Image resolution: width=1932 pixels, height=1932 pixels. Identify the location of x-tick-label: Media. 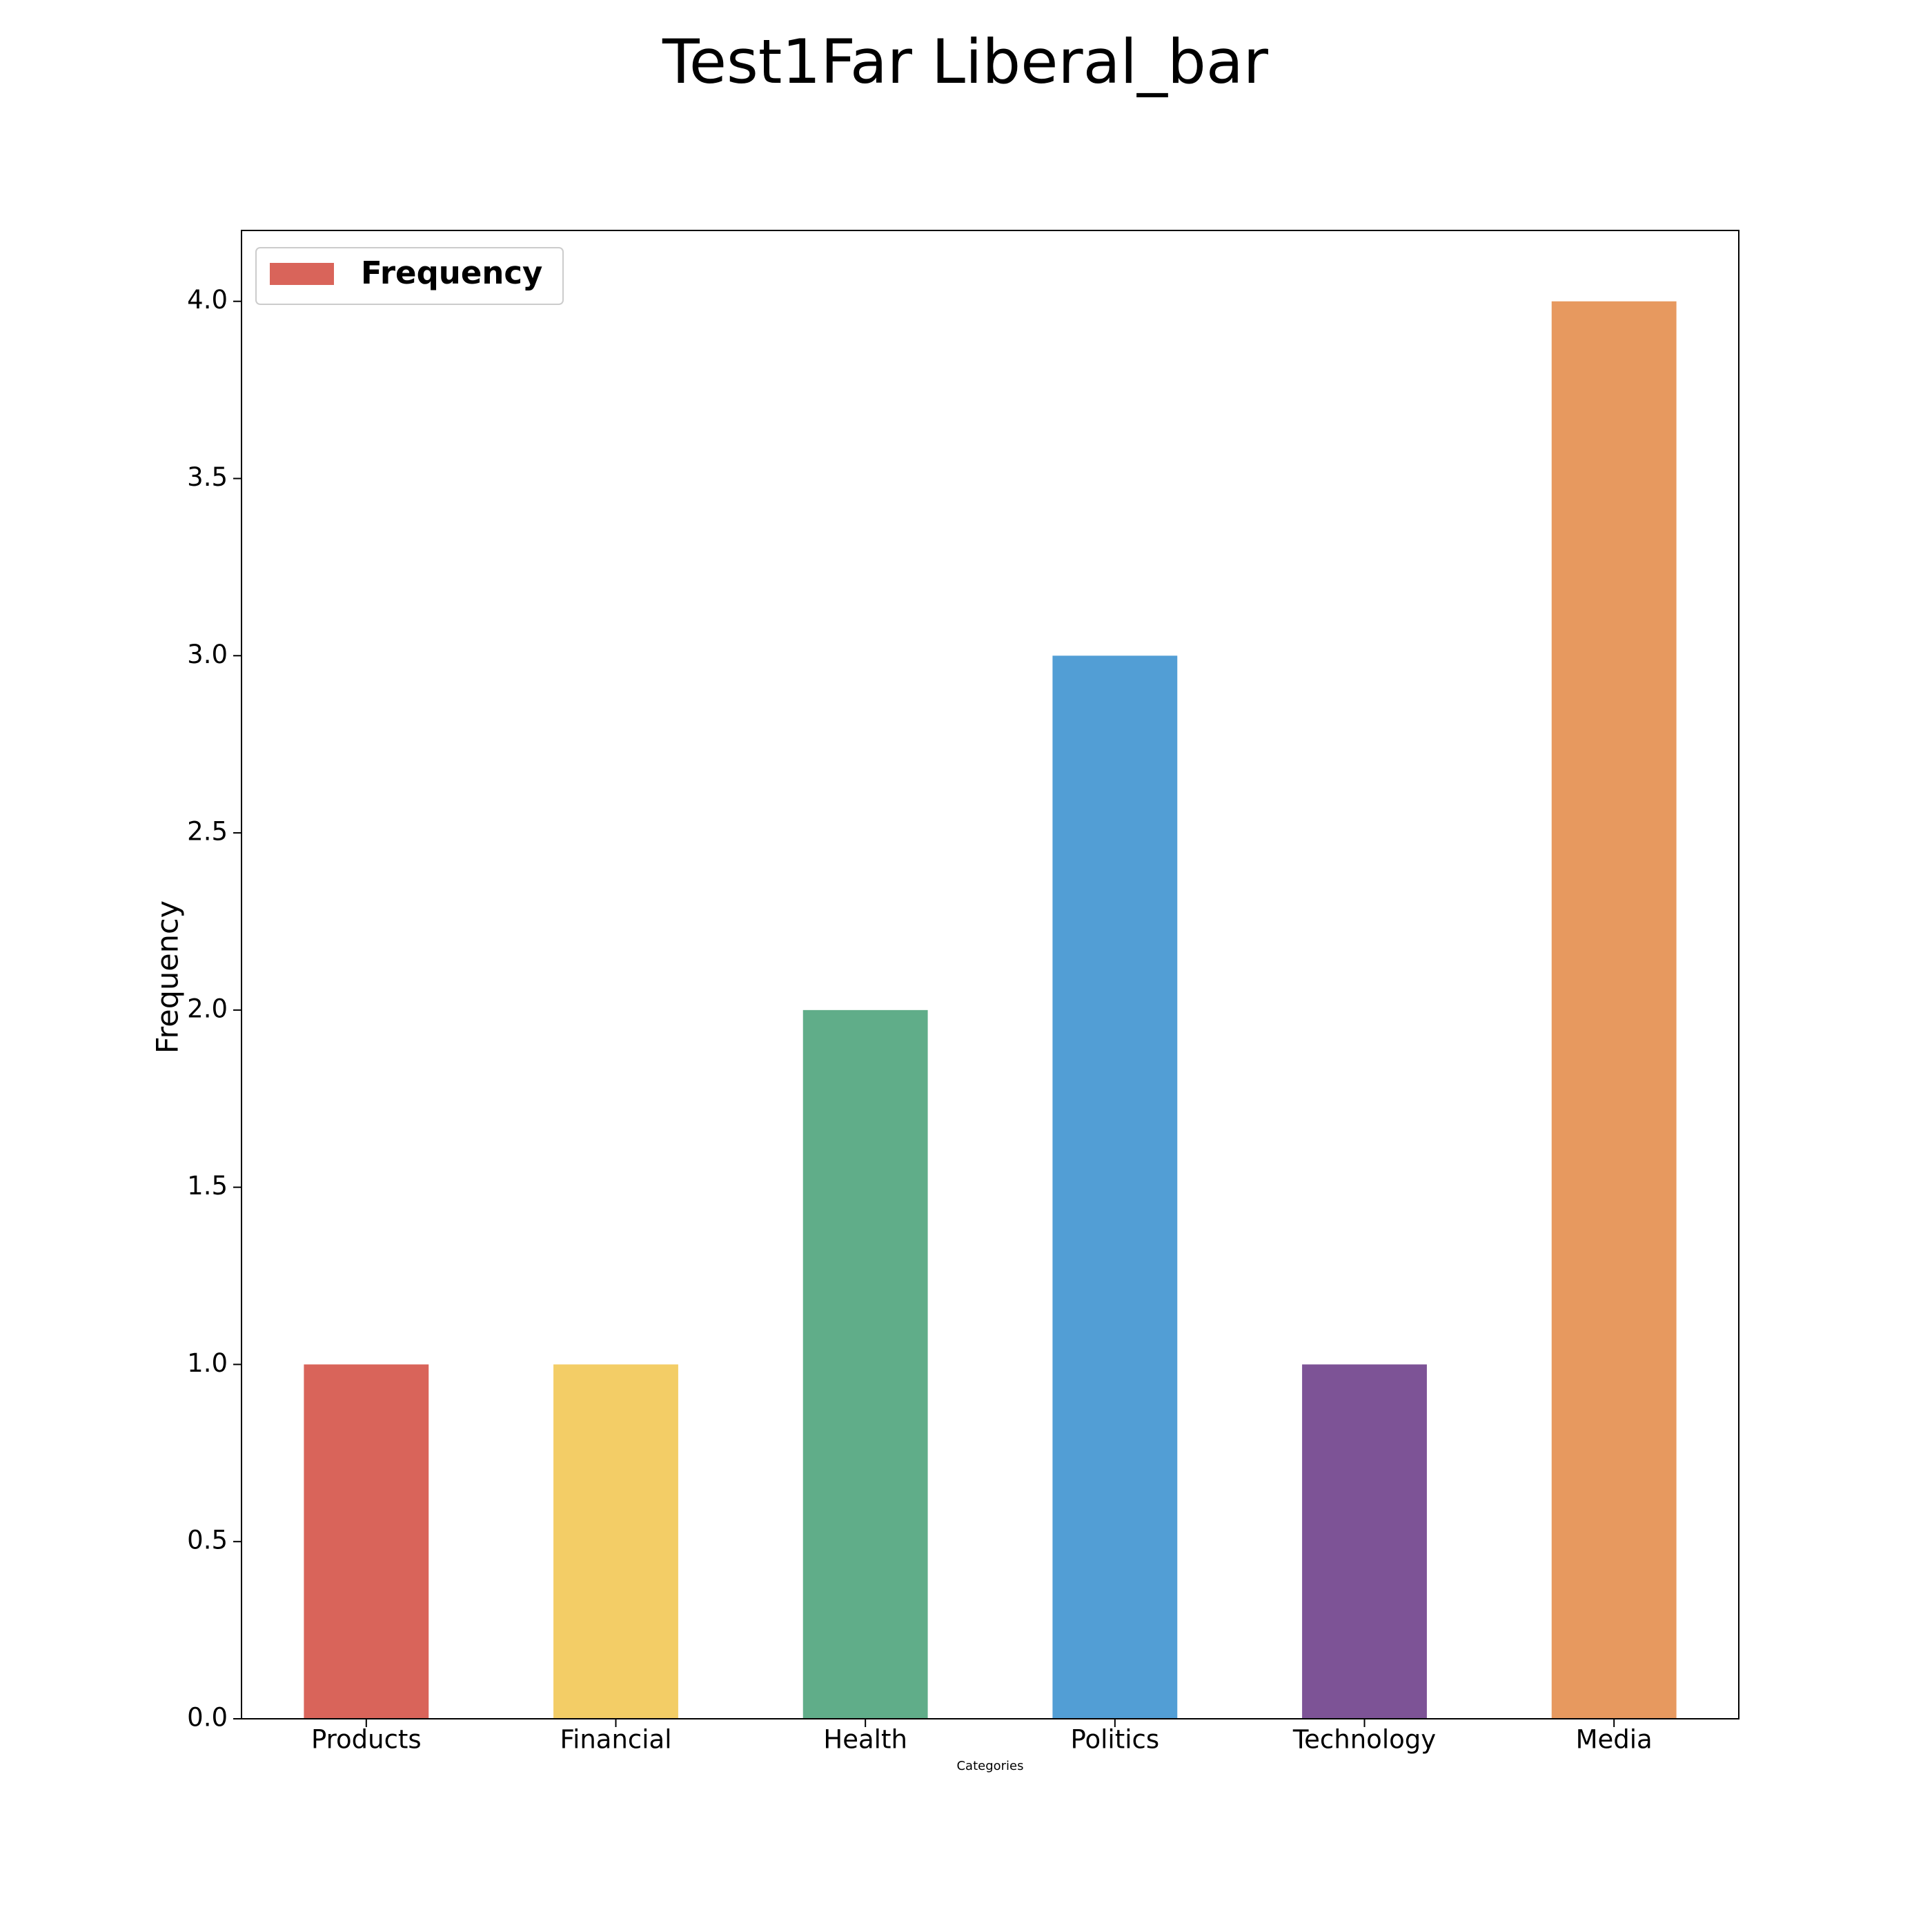
(1614, 1740).